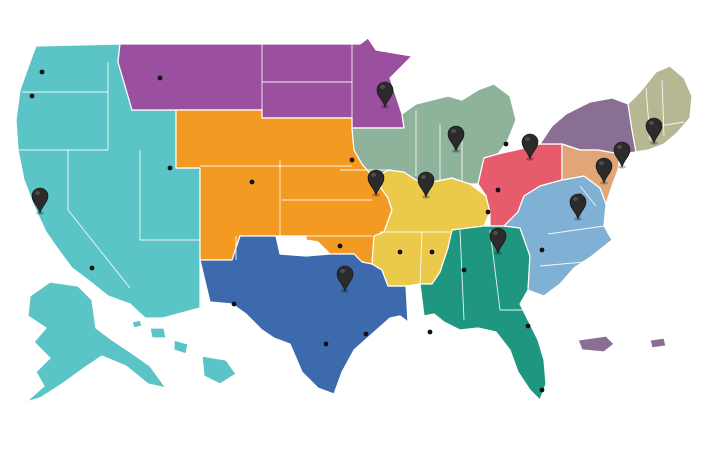 This screenshot has height=450, width=720. What do you see at coordinates (96, 342) in the screenshot?
I see `region-pacific-west-alaska` at bounding box center [96, 342].